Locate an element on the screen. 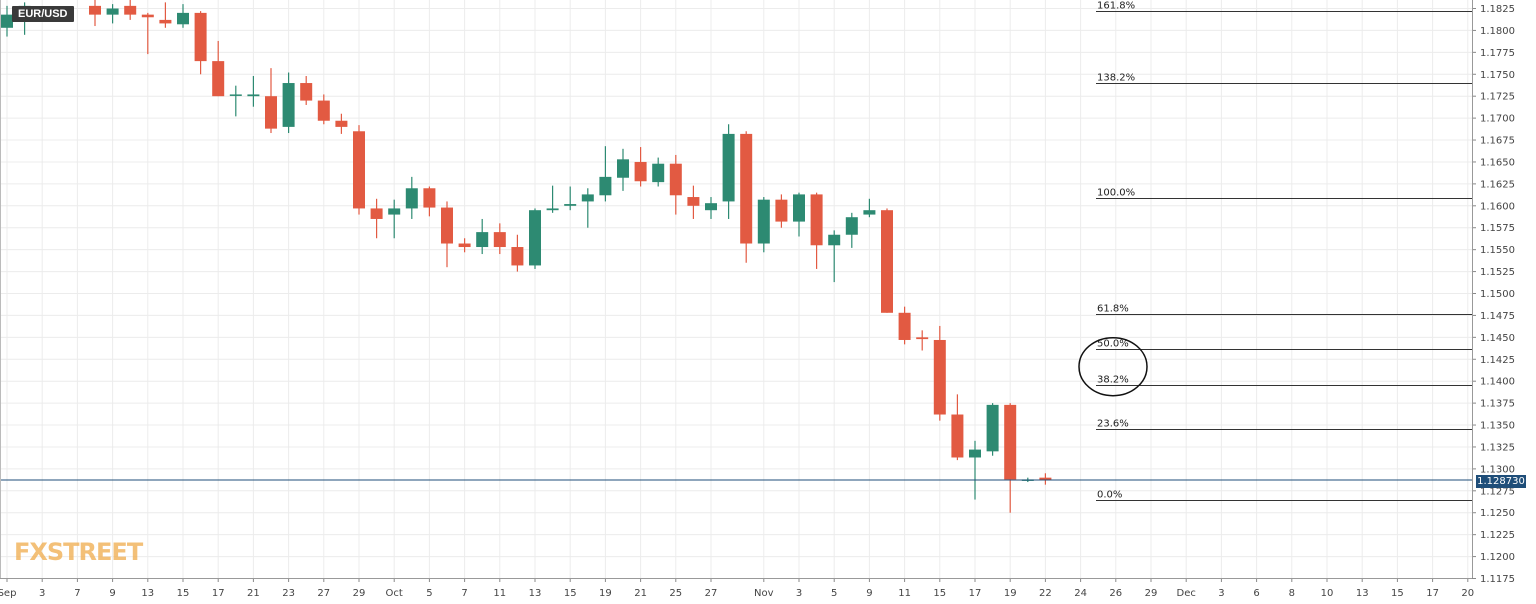  y-tick-label: 1.1500 is located at coordinates (1497, 294).